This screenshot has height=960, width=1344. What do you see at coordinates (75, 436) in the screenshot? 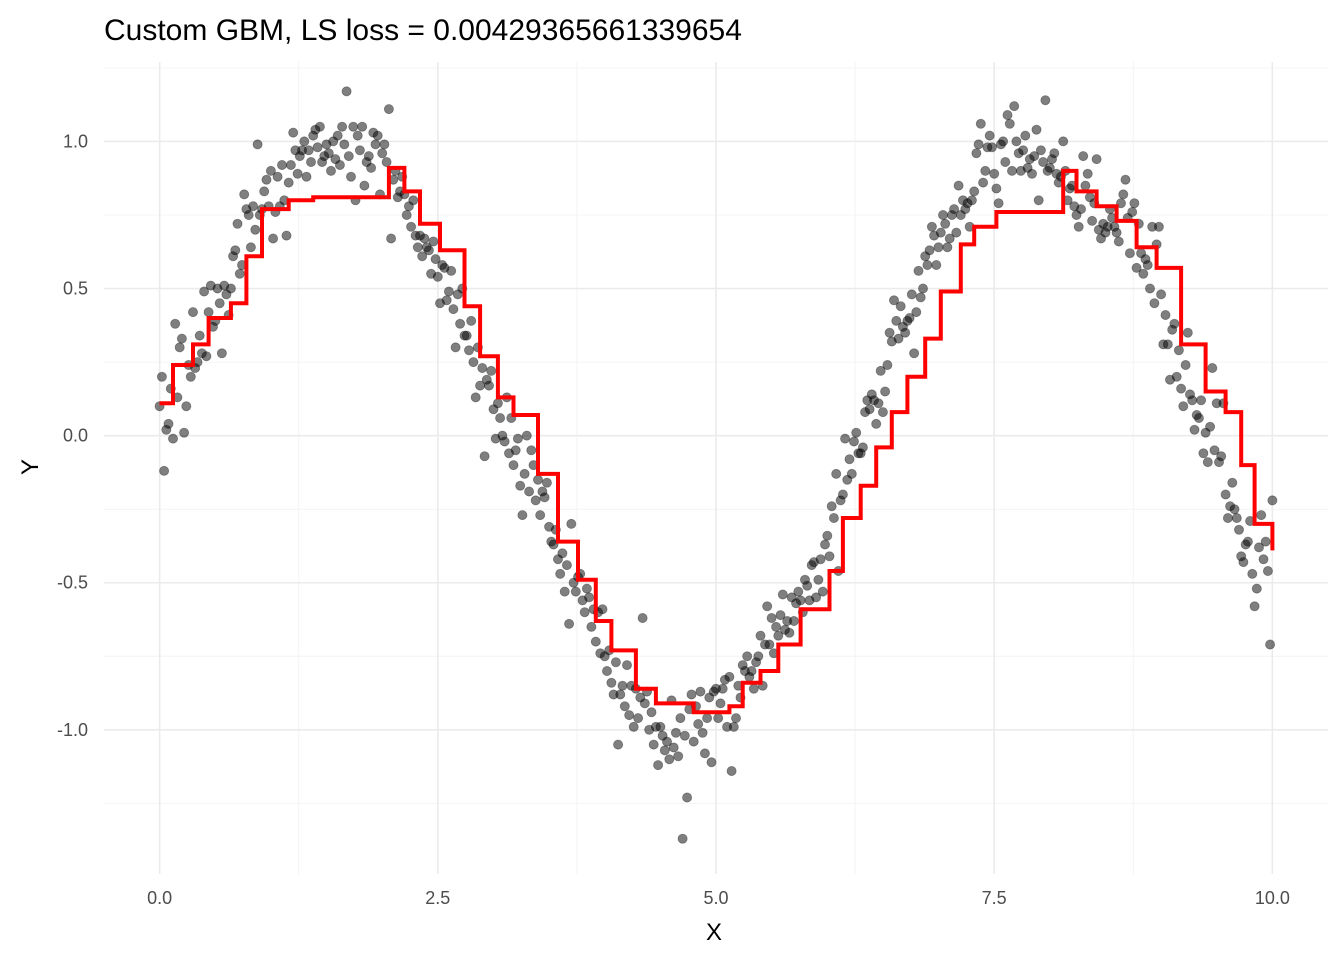
I see `y-tick-label: 0.0` at bounding box center [75, 436].